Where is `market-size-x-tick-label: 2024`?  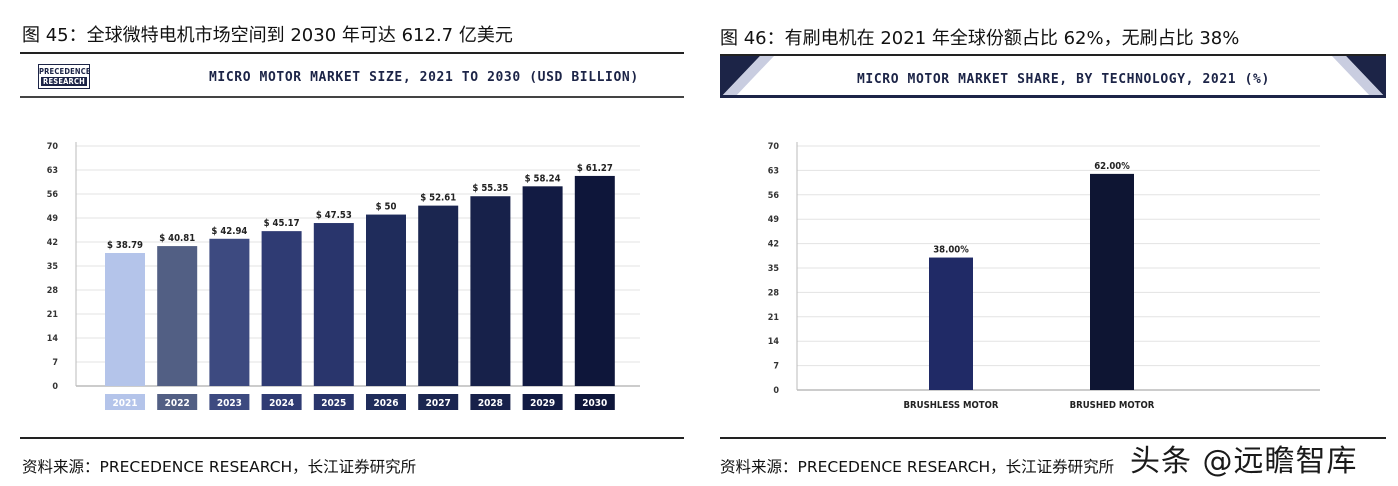
market-size-x-tick-label: 2024 is located at coordinates (281, 403).